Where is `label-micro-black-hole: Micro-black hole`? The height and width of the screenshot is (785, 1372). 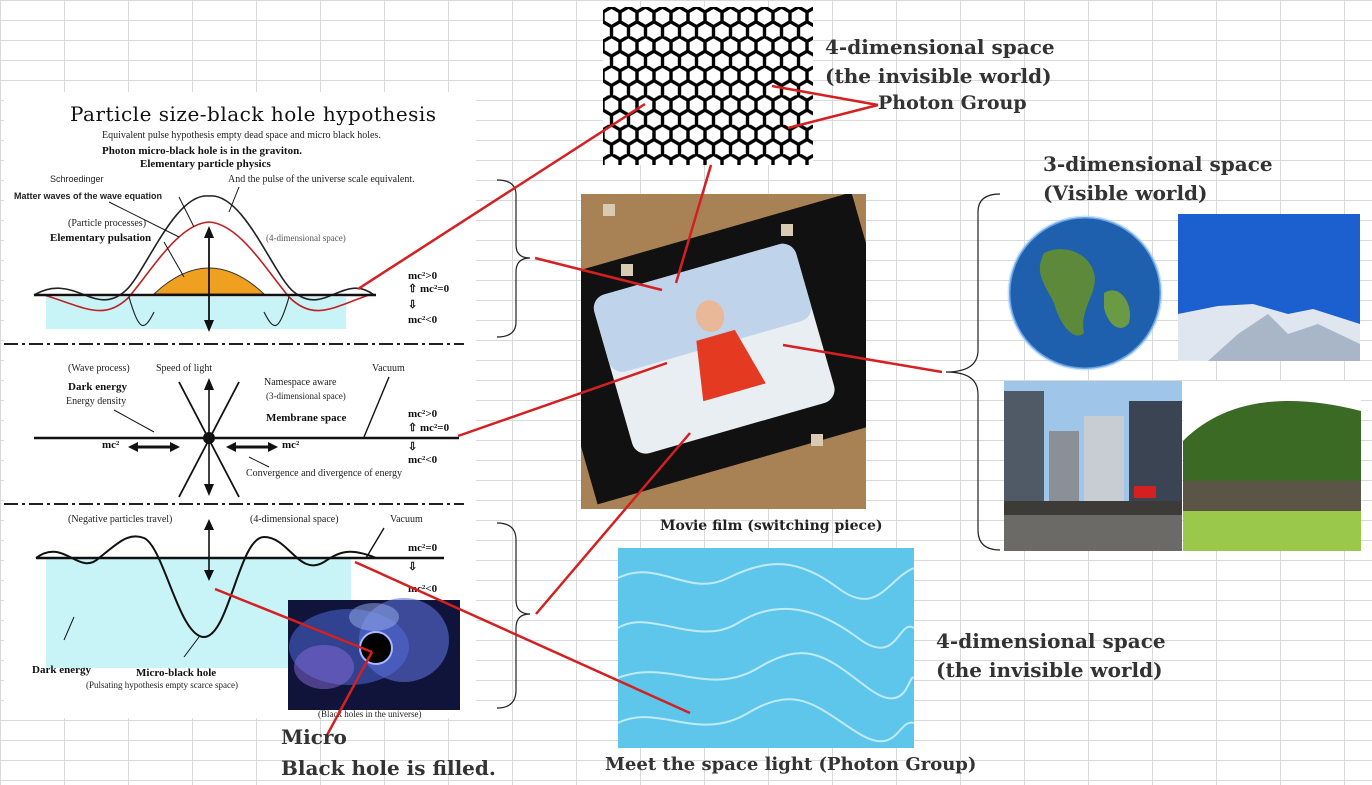
label-micro-black-hole: Micro-black hole is located at coordinates (176, 673).